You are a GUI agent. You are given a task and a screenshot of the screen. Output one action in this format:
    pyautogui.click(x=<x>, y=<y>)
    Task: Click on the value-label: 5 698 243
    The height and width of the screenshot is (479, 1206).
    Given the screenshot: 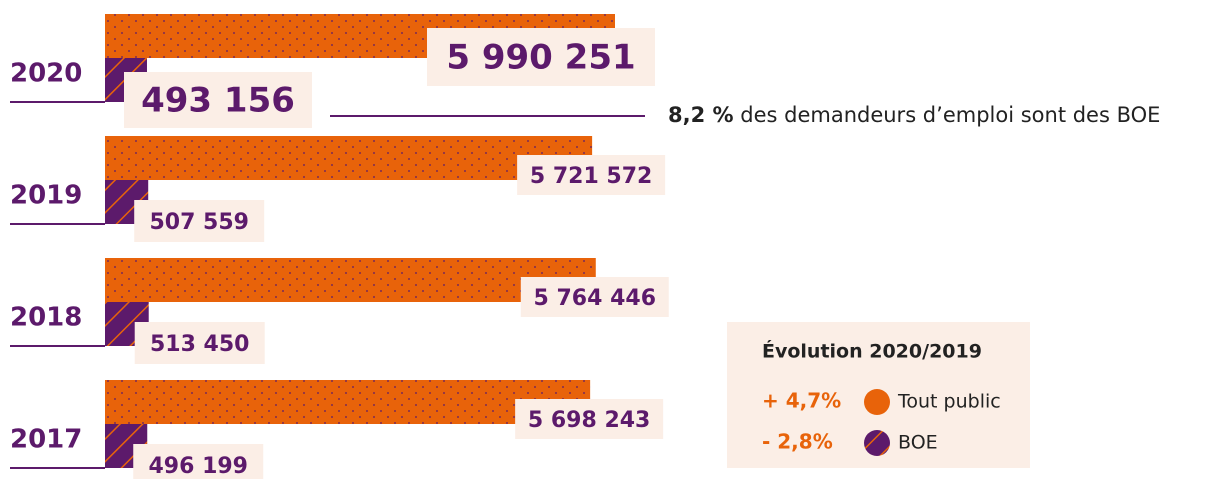 What is the action you would take?
    pyautogui.click(x=589, y=420)
    